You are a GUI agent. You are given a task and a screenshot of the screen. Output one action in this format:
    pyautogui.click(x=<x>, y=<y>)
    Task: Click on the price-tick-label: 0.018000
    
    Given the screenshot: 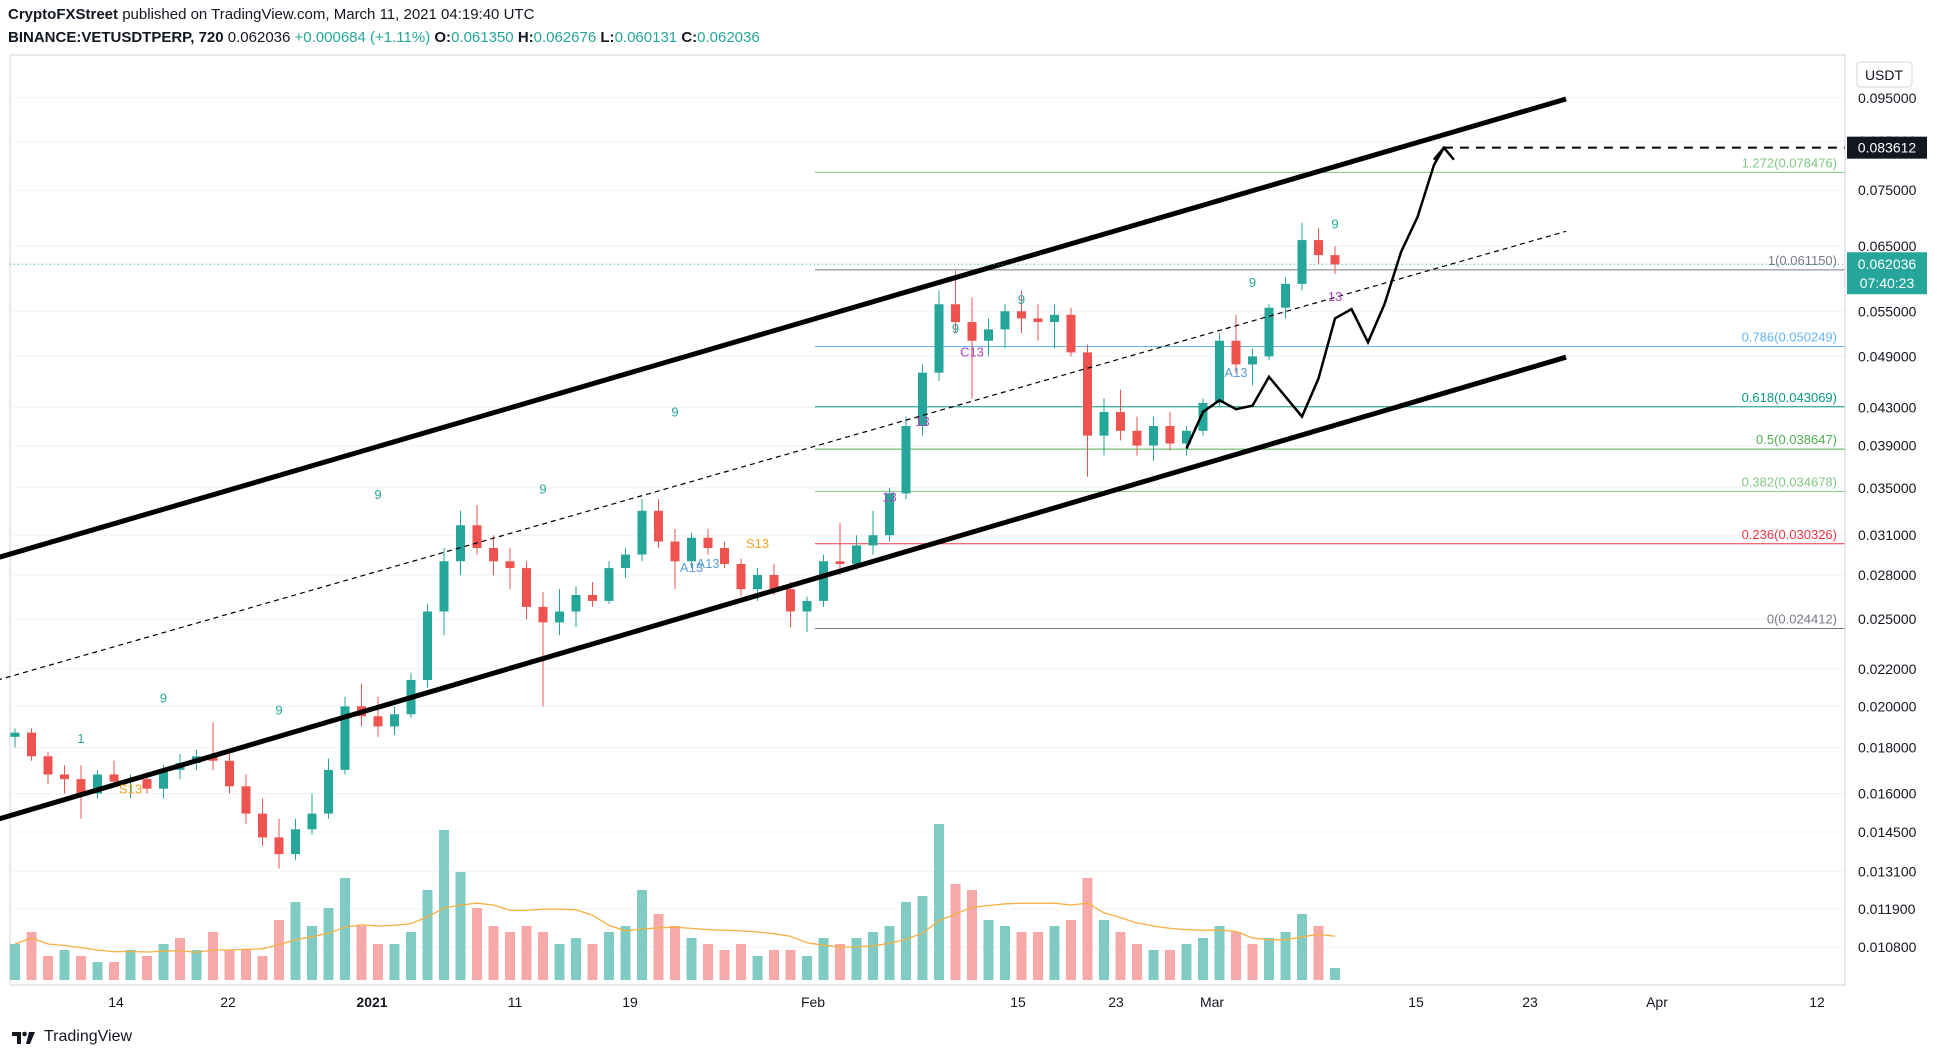 What is the action you would take?
    pyautogui.click(x=1887, y=748)
    